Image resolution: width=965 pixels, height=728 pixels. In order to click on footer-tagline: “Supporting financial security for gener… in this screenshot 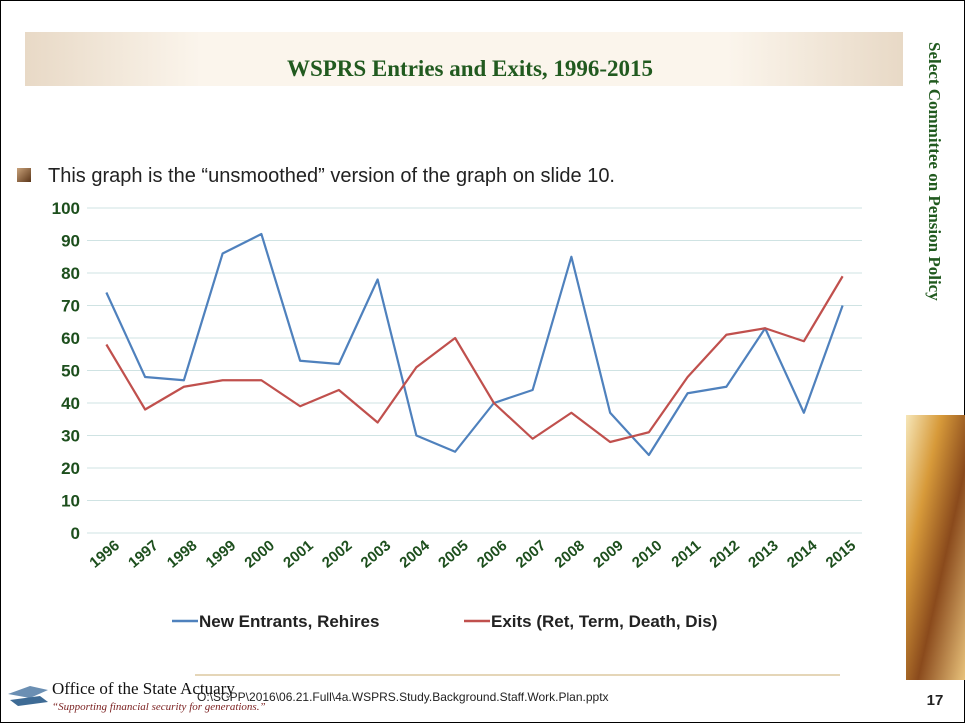, I will do `click(159, 707)`.